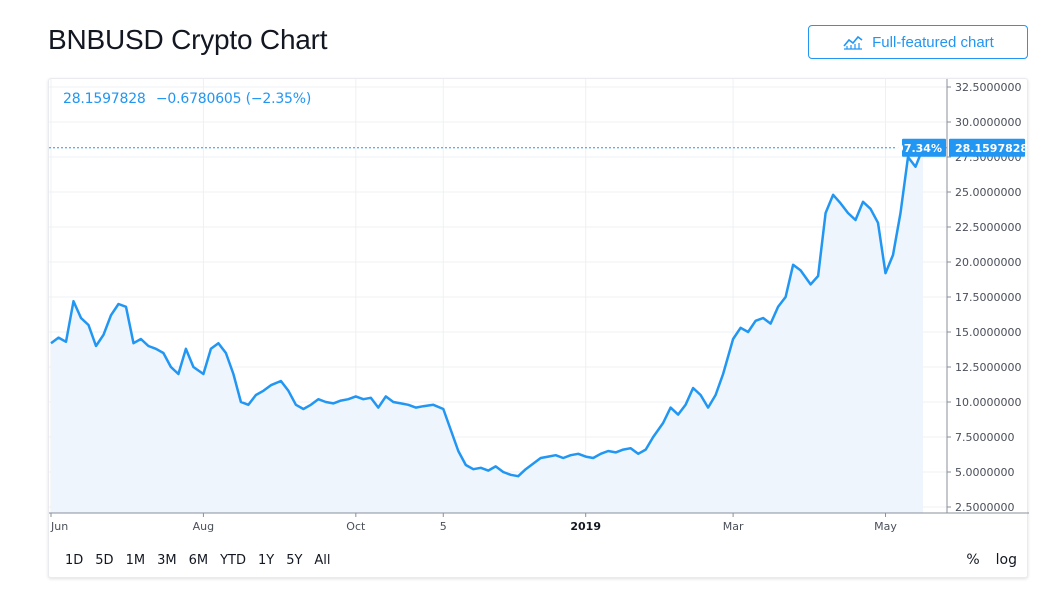  What do you see at coordinates (988, 262) in the screenshot?
I see `y-tick-label: 20.0000000` at bounding box center [988, 262].